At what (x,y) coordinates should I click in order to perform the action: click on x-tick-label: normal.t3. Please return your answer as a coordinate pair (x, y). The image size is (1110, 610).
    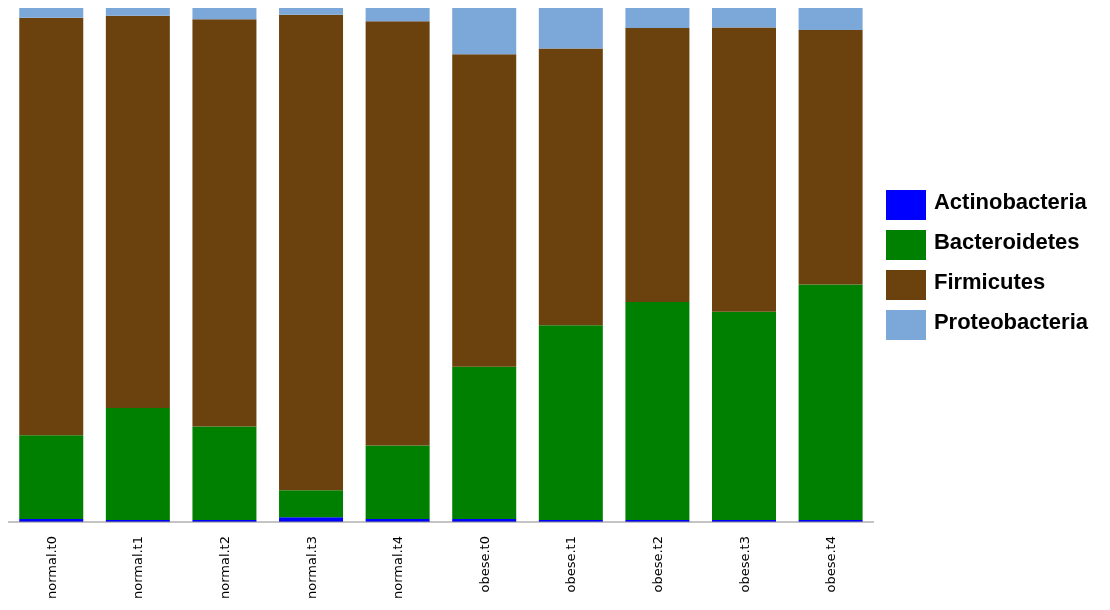
    Looking at the image, I should click on (311, 568).